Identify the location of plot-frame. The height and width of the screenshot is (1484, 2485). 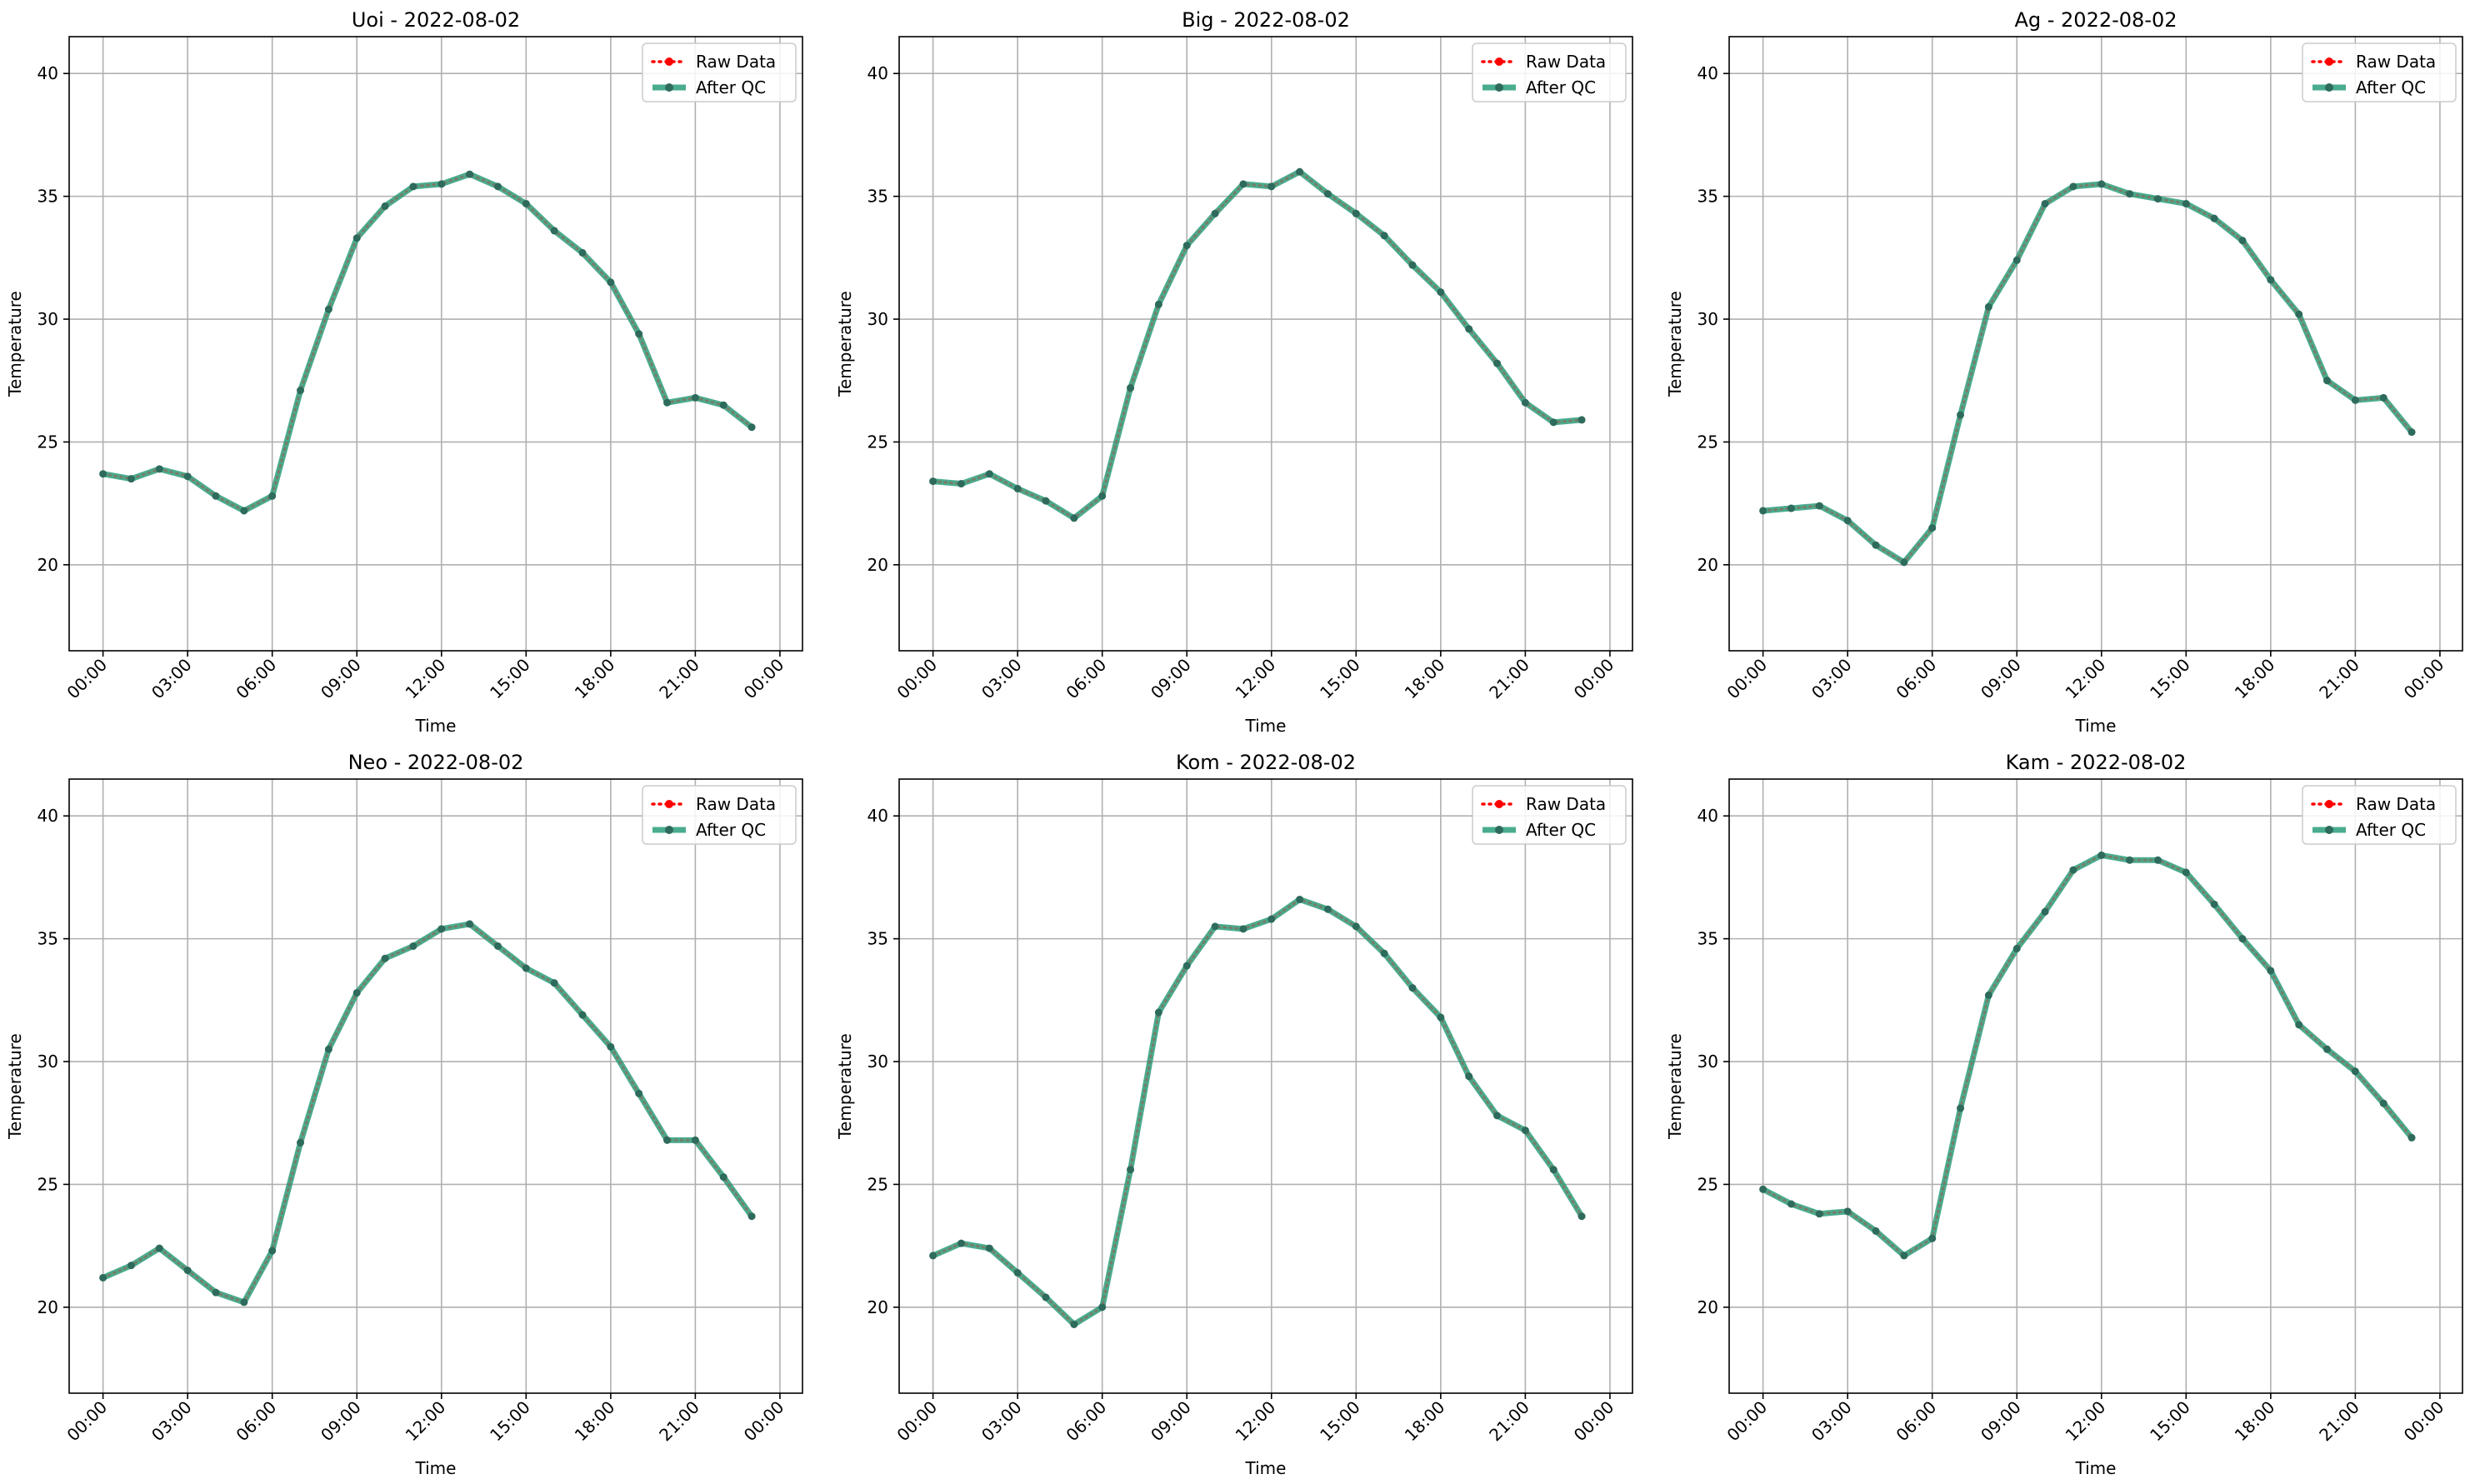
(1265, 1086).